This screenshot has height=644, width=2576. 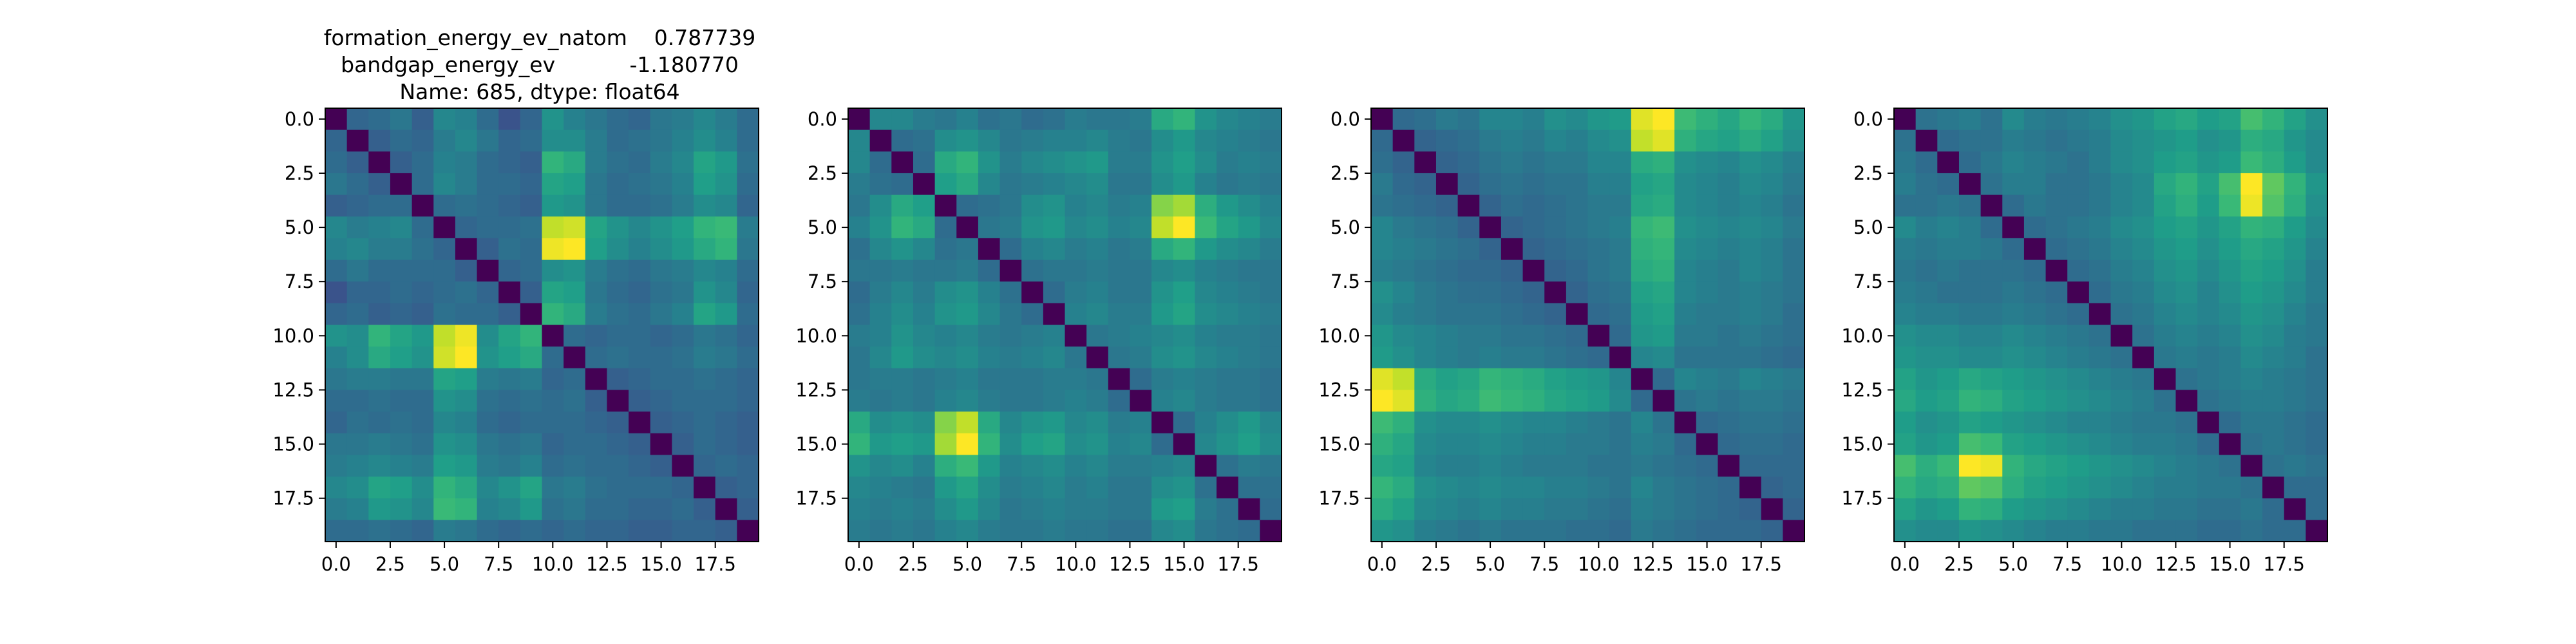 What do you see at coordinates (1707, 564) in the screenshot?
I see `x-tick-label: 15.0` at bounding box center [1707, 564].